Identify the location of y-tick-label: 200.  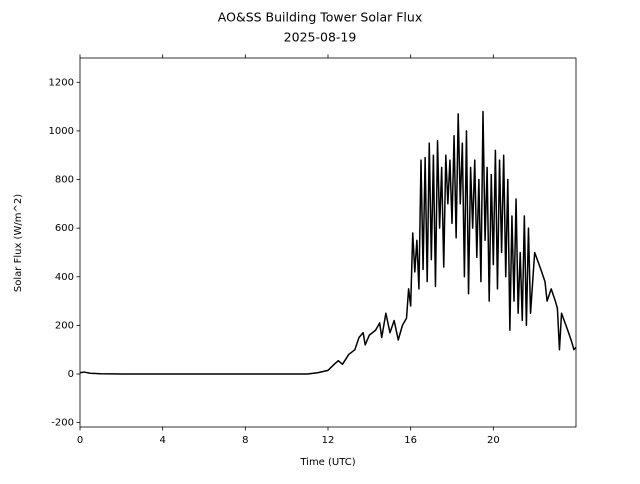
(64, 325).